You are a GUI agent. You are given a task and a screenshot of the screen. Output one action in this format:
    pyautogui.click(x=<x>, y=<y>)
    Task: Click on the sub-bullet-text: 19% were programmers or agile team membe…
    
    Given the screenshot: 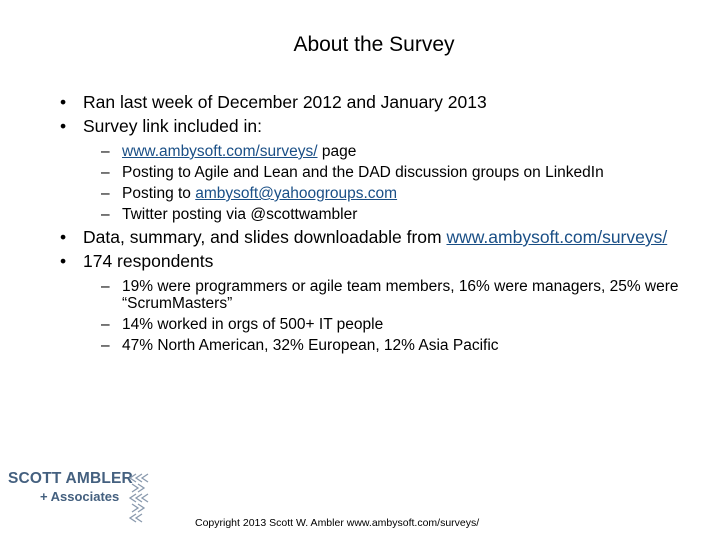 What is the action you would take?
    pyautogui.click(x=400, y=295)
    